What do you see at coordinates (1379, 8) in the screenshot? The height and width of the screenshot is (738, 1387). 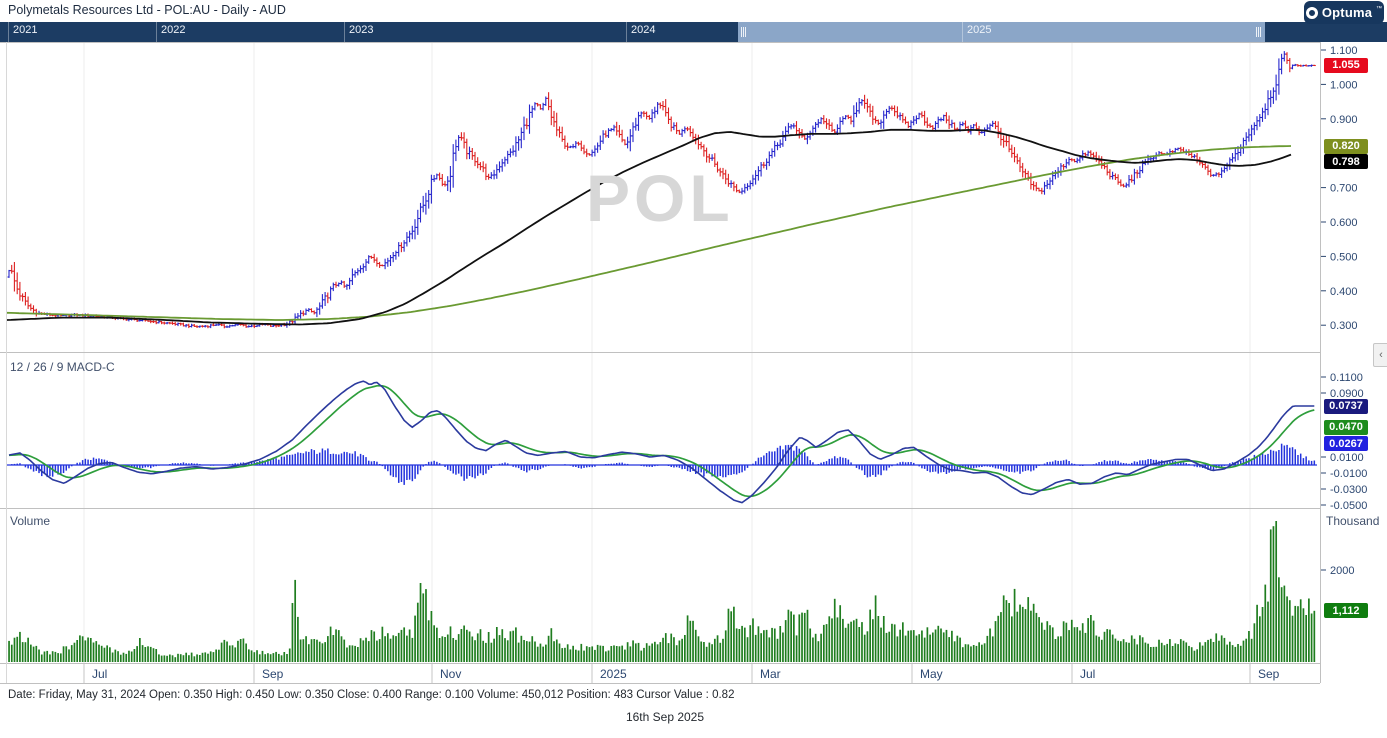 I see `trademark-mark: ™` at bounding box center [1379, 8].